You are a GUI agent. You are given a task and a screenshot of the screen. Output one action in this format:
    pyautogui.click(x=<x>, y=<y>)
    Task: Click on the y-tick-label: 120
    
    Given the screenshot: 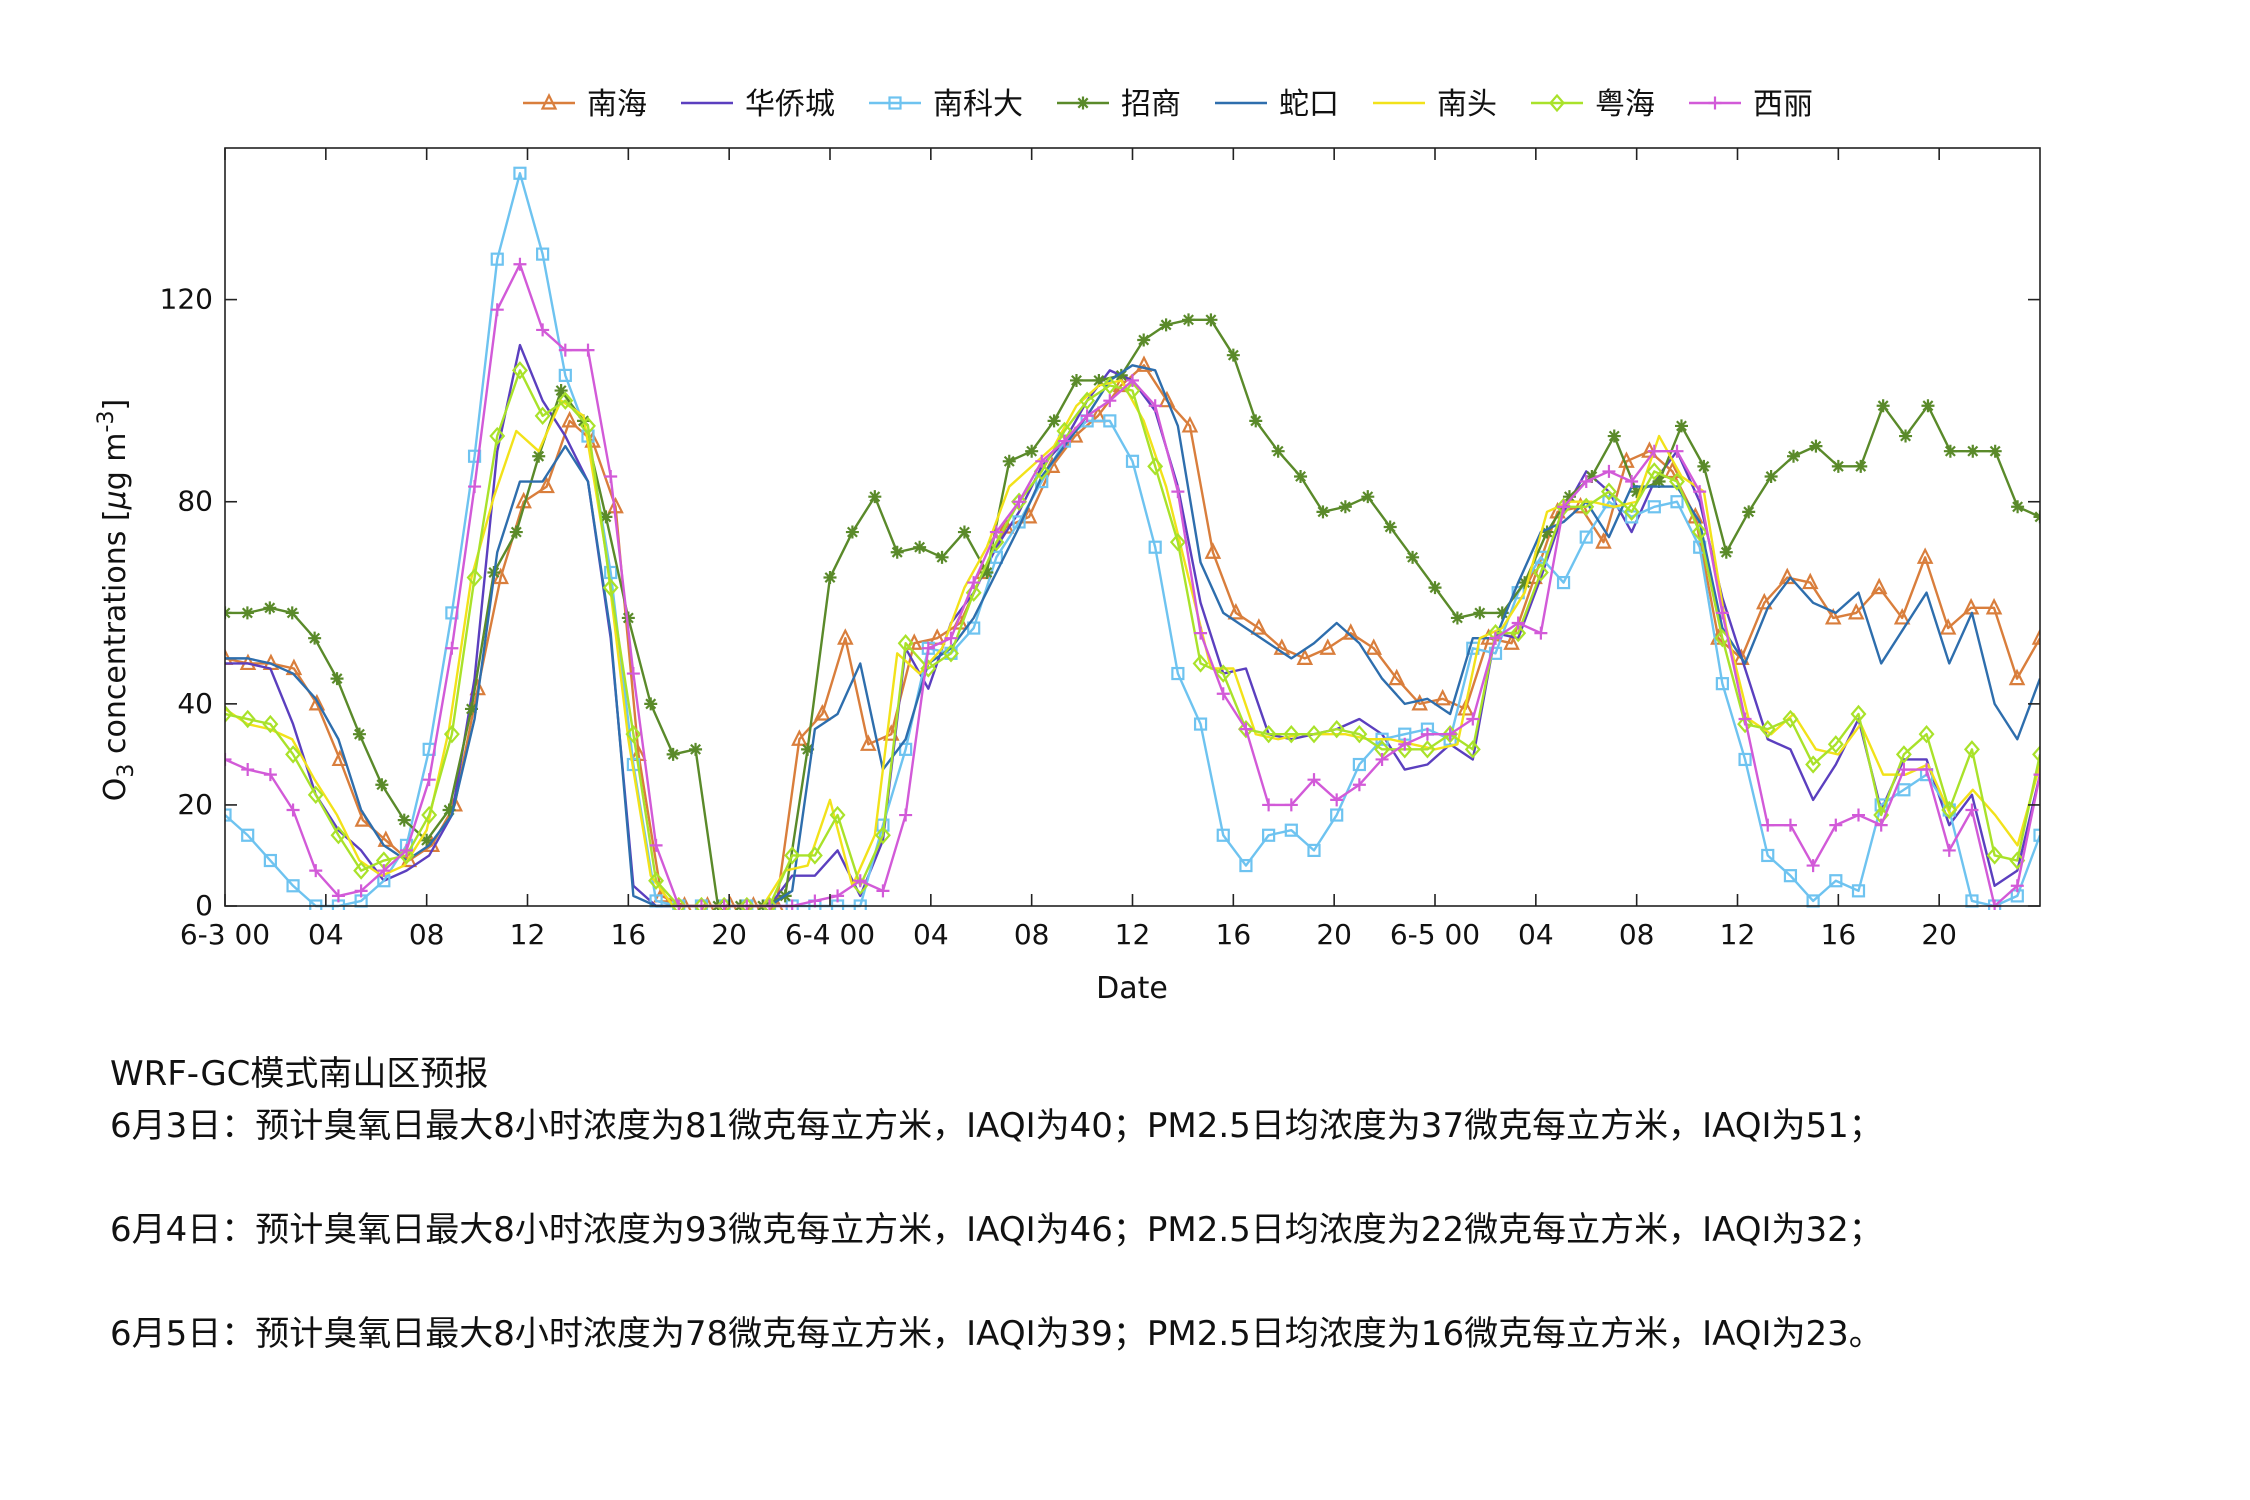 What is the action you would take?
    pyautogui.click(x=186, y=299)
    